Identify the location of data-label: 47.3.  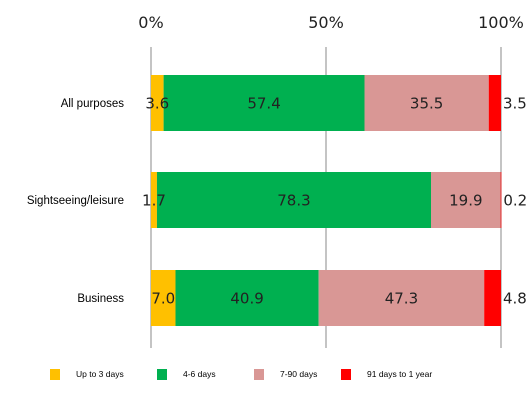
(401, 299).